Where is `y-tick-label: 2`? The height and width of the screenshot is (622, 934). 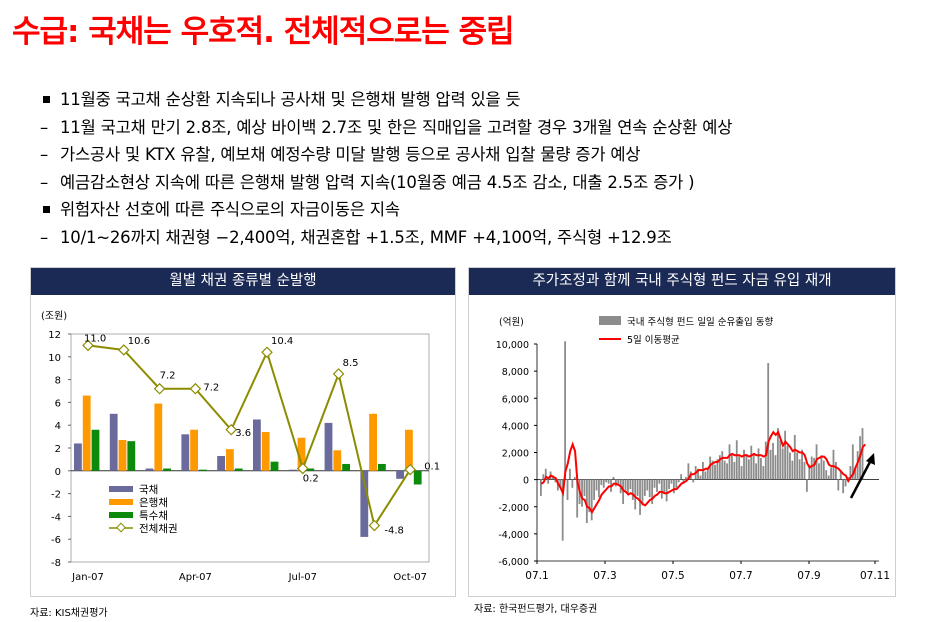
y-tick-label: 2 is located at coordinates (58, 449).